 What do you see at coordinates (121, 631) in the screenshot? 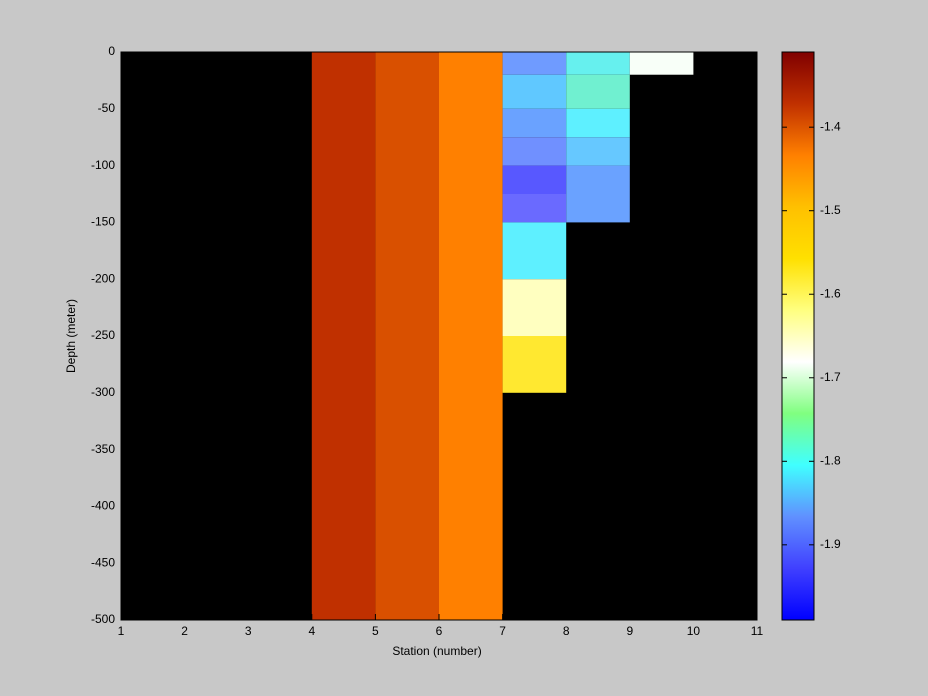
I see `x-tick-label: 1` at bounding box center [121, 631].